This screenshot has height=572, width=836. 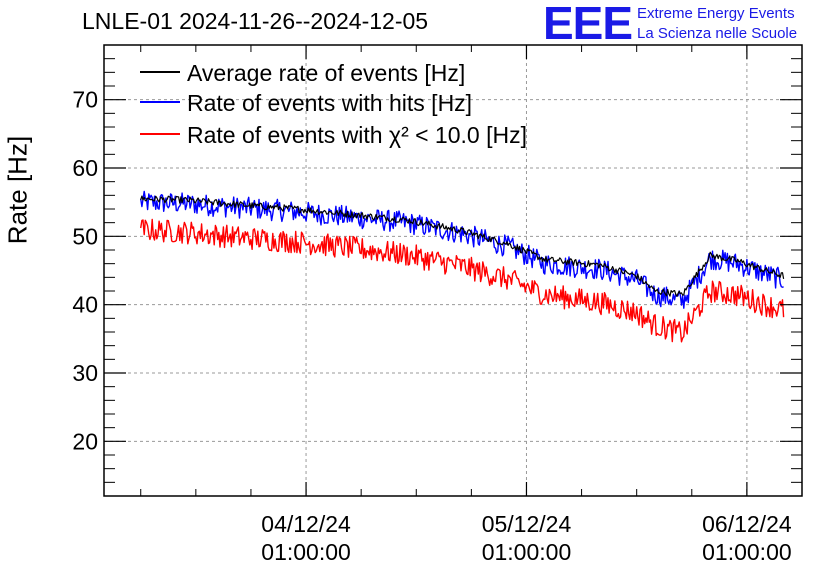 What do you see at coordinates (85, 100) in the screenshot?
I see `y-tick-label: 70` at bounding box center [85, 100].